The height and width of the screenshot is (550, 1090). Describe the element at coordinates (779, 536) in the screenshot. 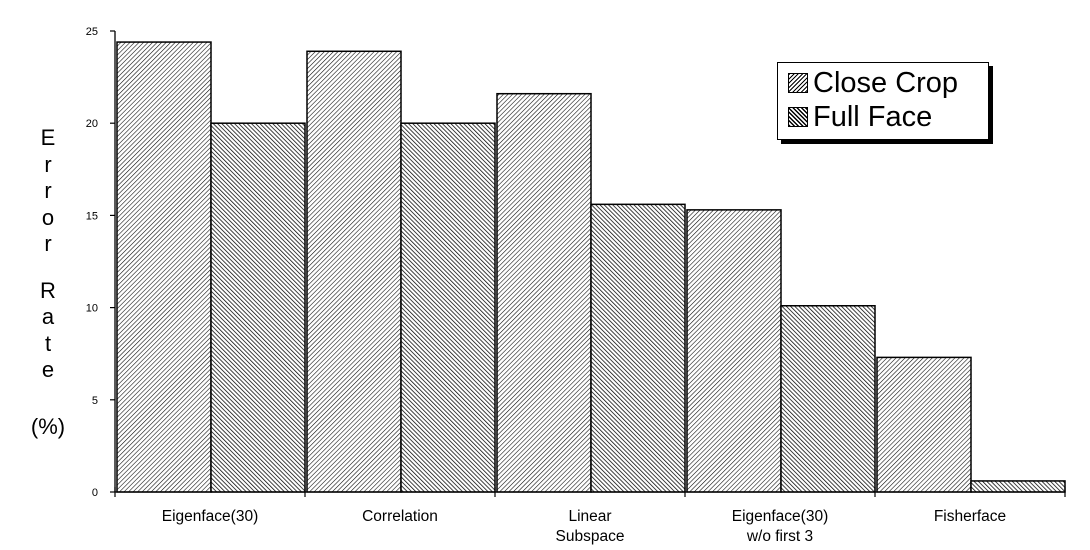

I see `x-category-label: w/o first 3` at that location.